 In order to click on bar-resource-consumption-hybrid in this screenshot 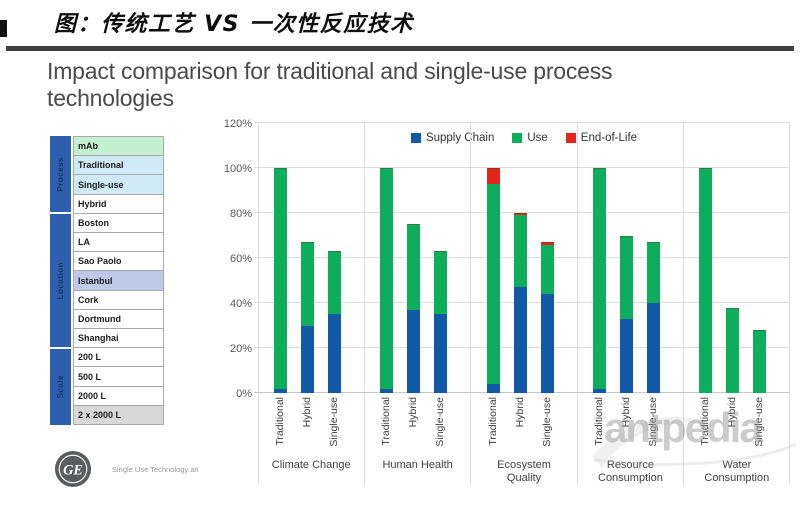, I will do `click(626, 314)`.